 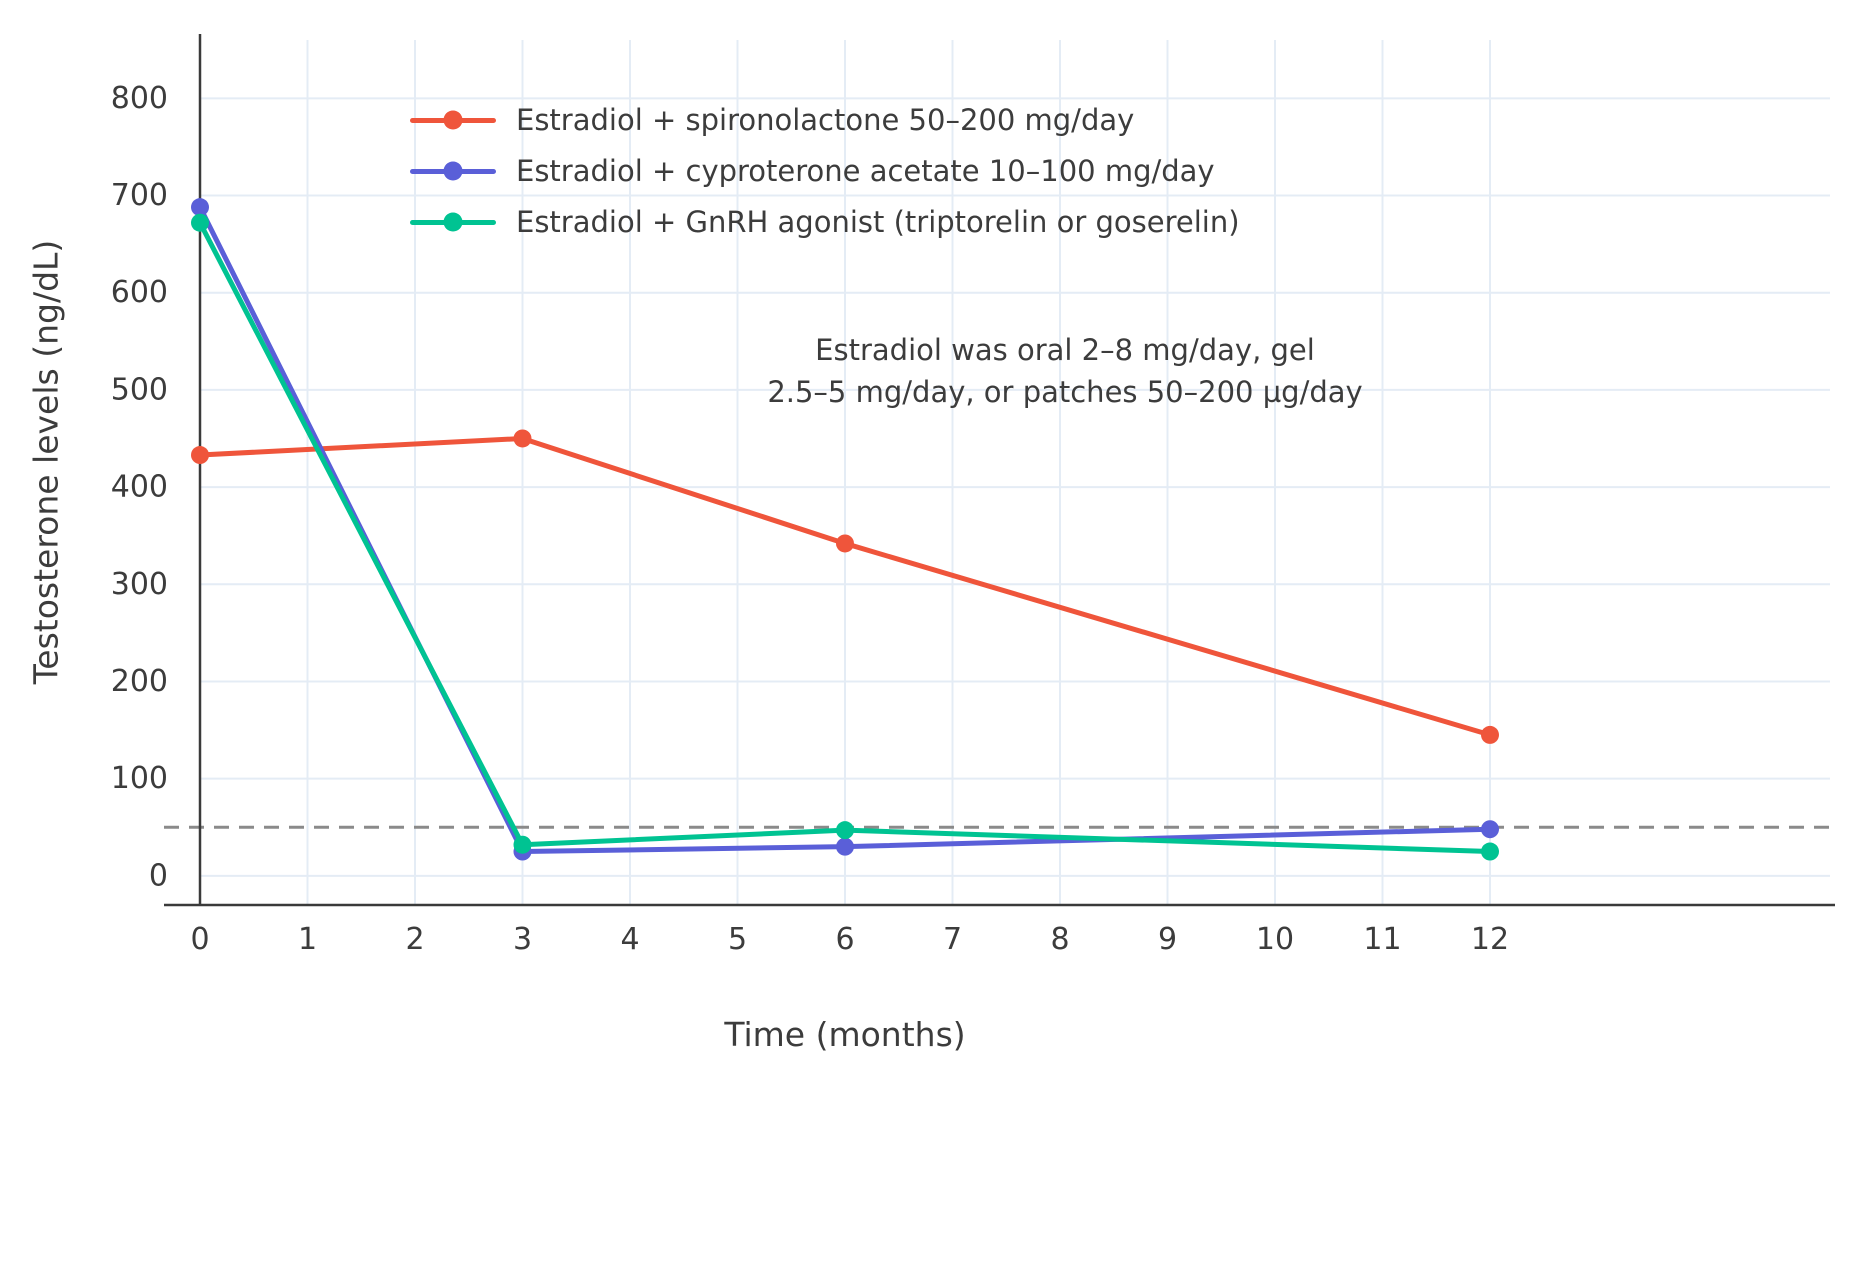 I want to click on y-tick-label: 200, so click(x=139, y=681).